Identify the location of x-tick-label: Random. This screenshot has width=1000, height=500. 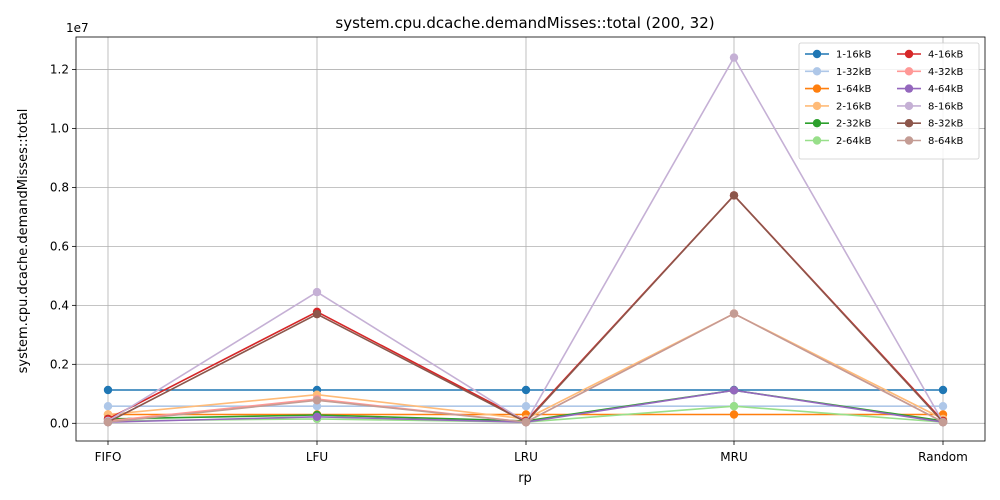
(943, 457).